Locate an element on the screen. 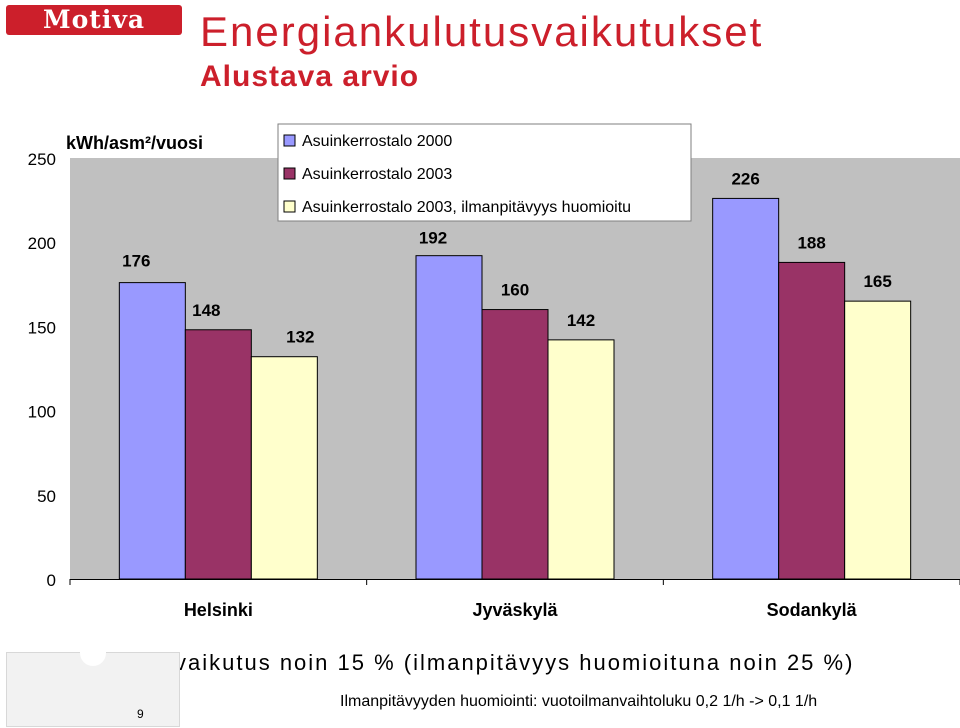  data-label: 160 is located at coordinates (515, 290).